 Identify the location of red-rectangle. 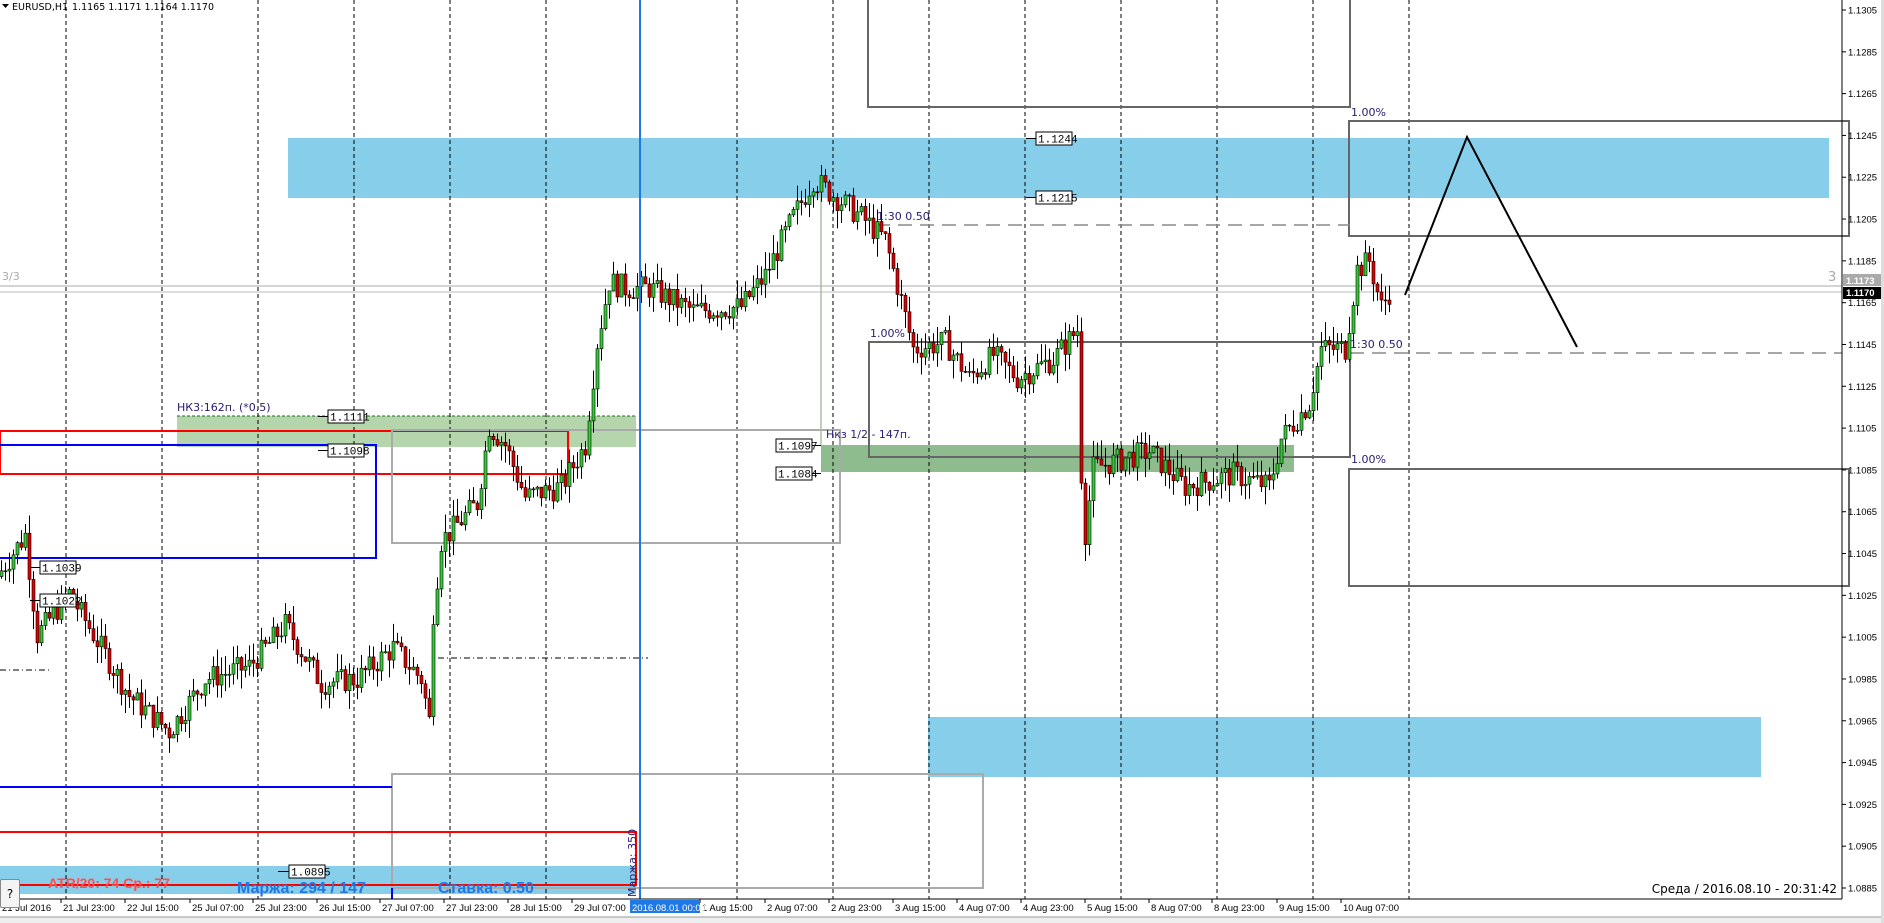
(284, 452).